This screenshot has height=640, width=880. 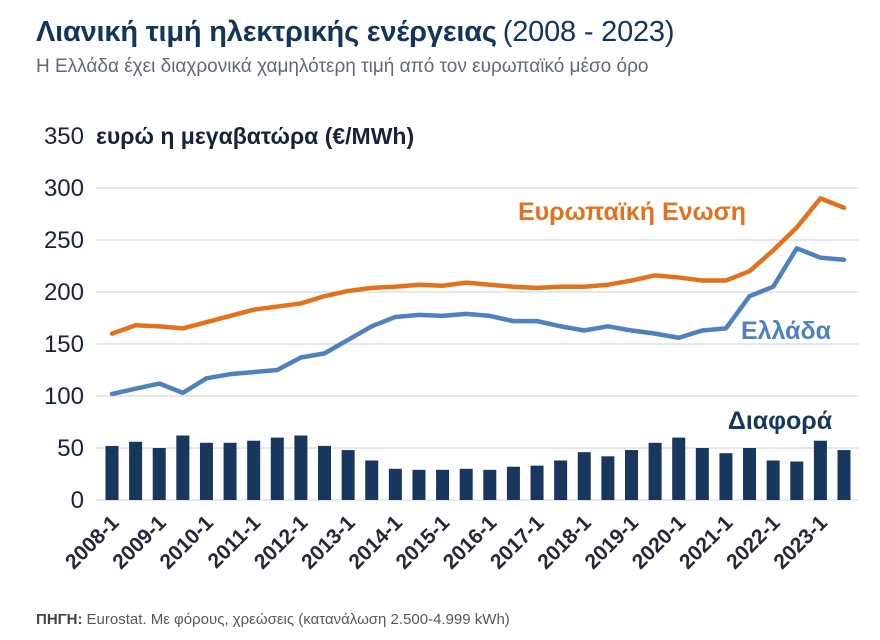 What do you see at coordinates (800, 542) in the screenshot?
I see `x-tick-label: 2023-1` at bounding box center [800, 542].